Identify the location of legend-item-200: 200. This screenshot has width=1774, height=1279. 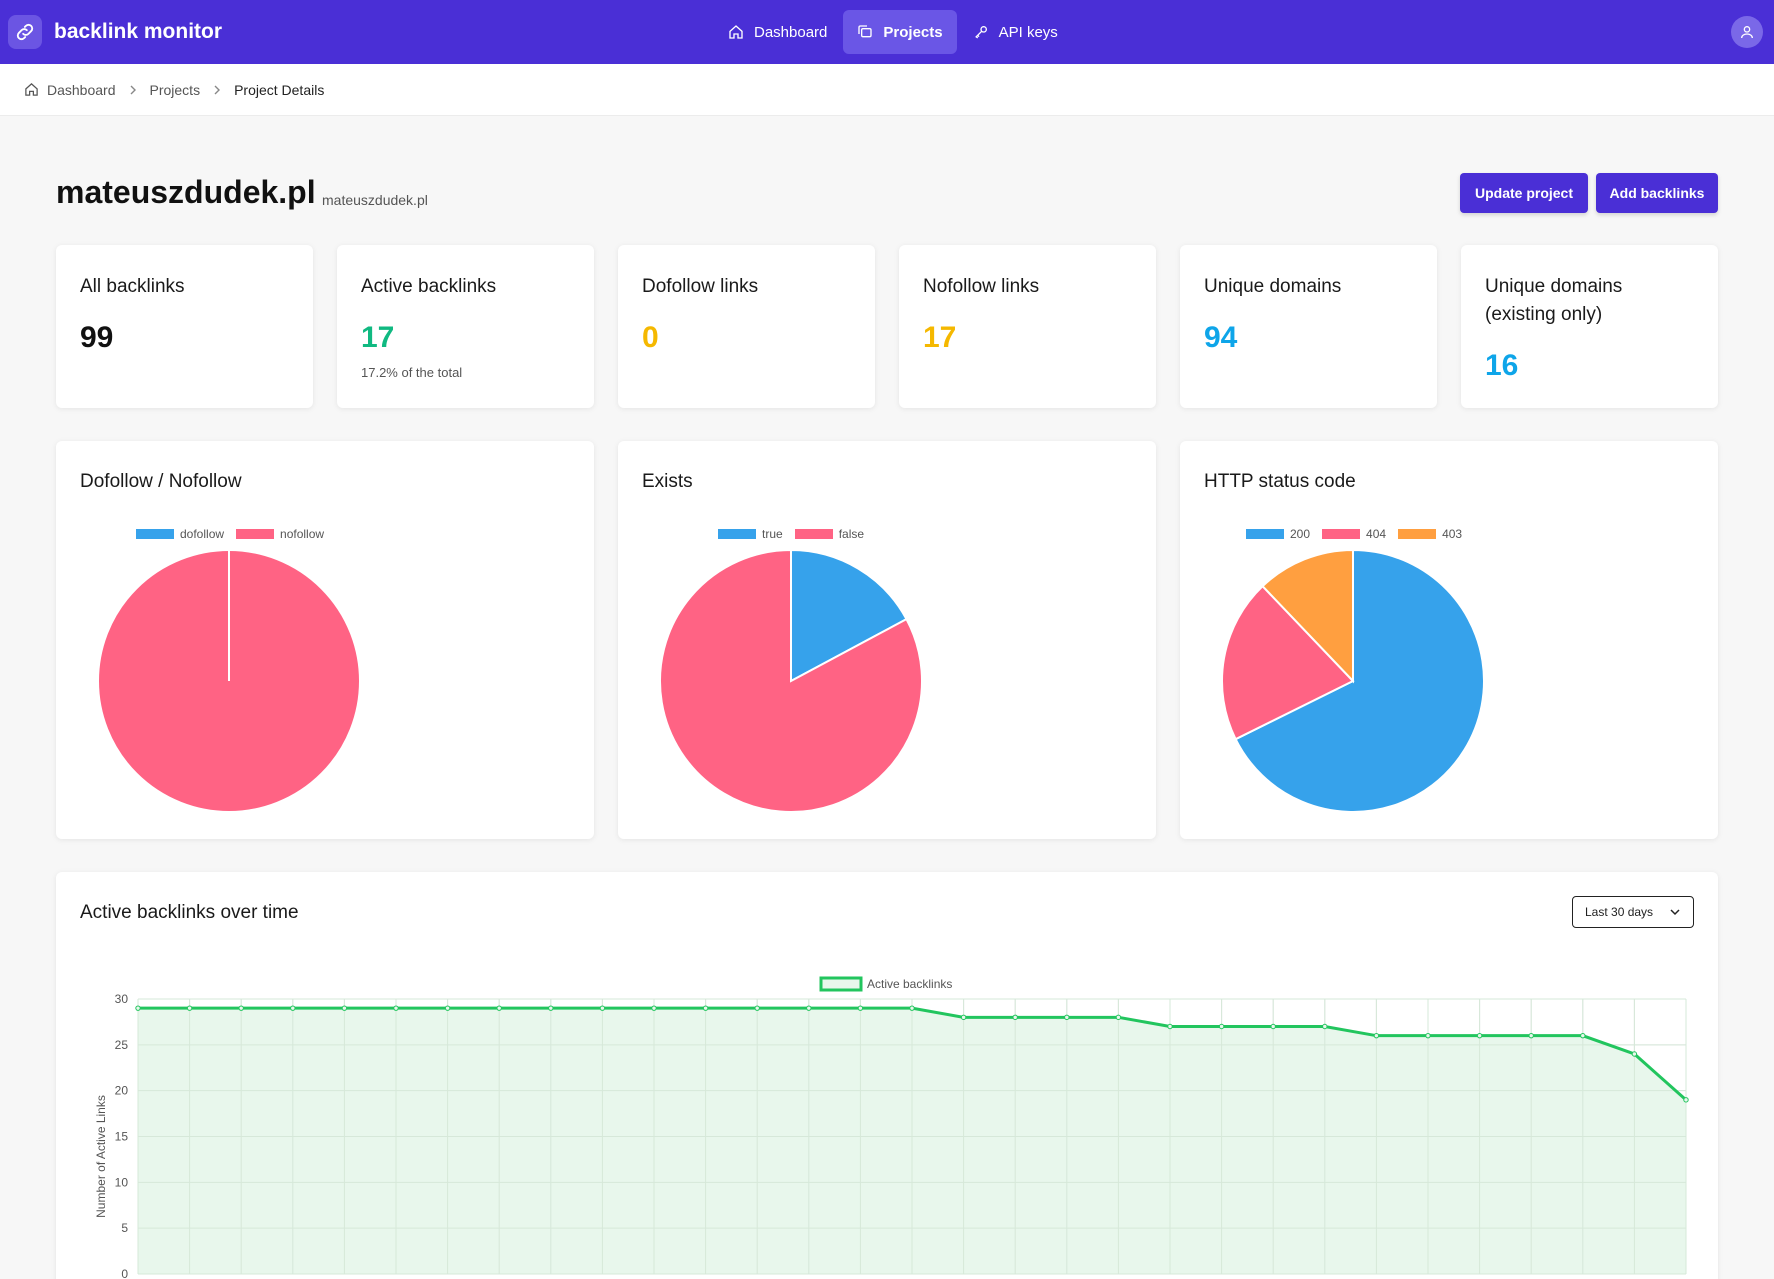
(1278, 534).